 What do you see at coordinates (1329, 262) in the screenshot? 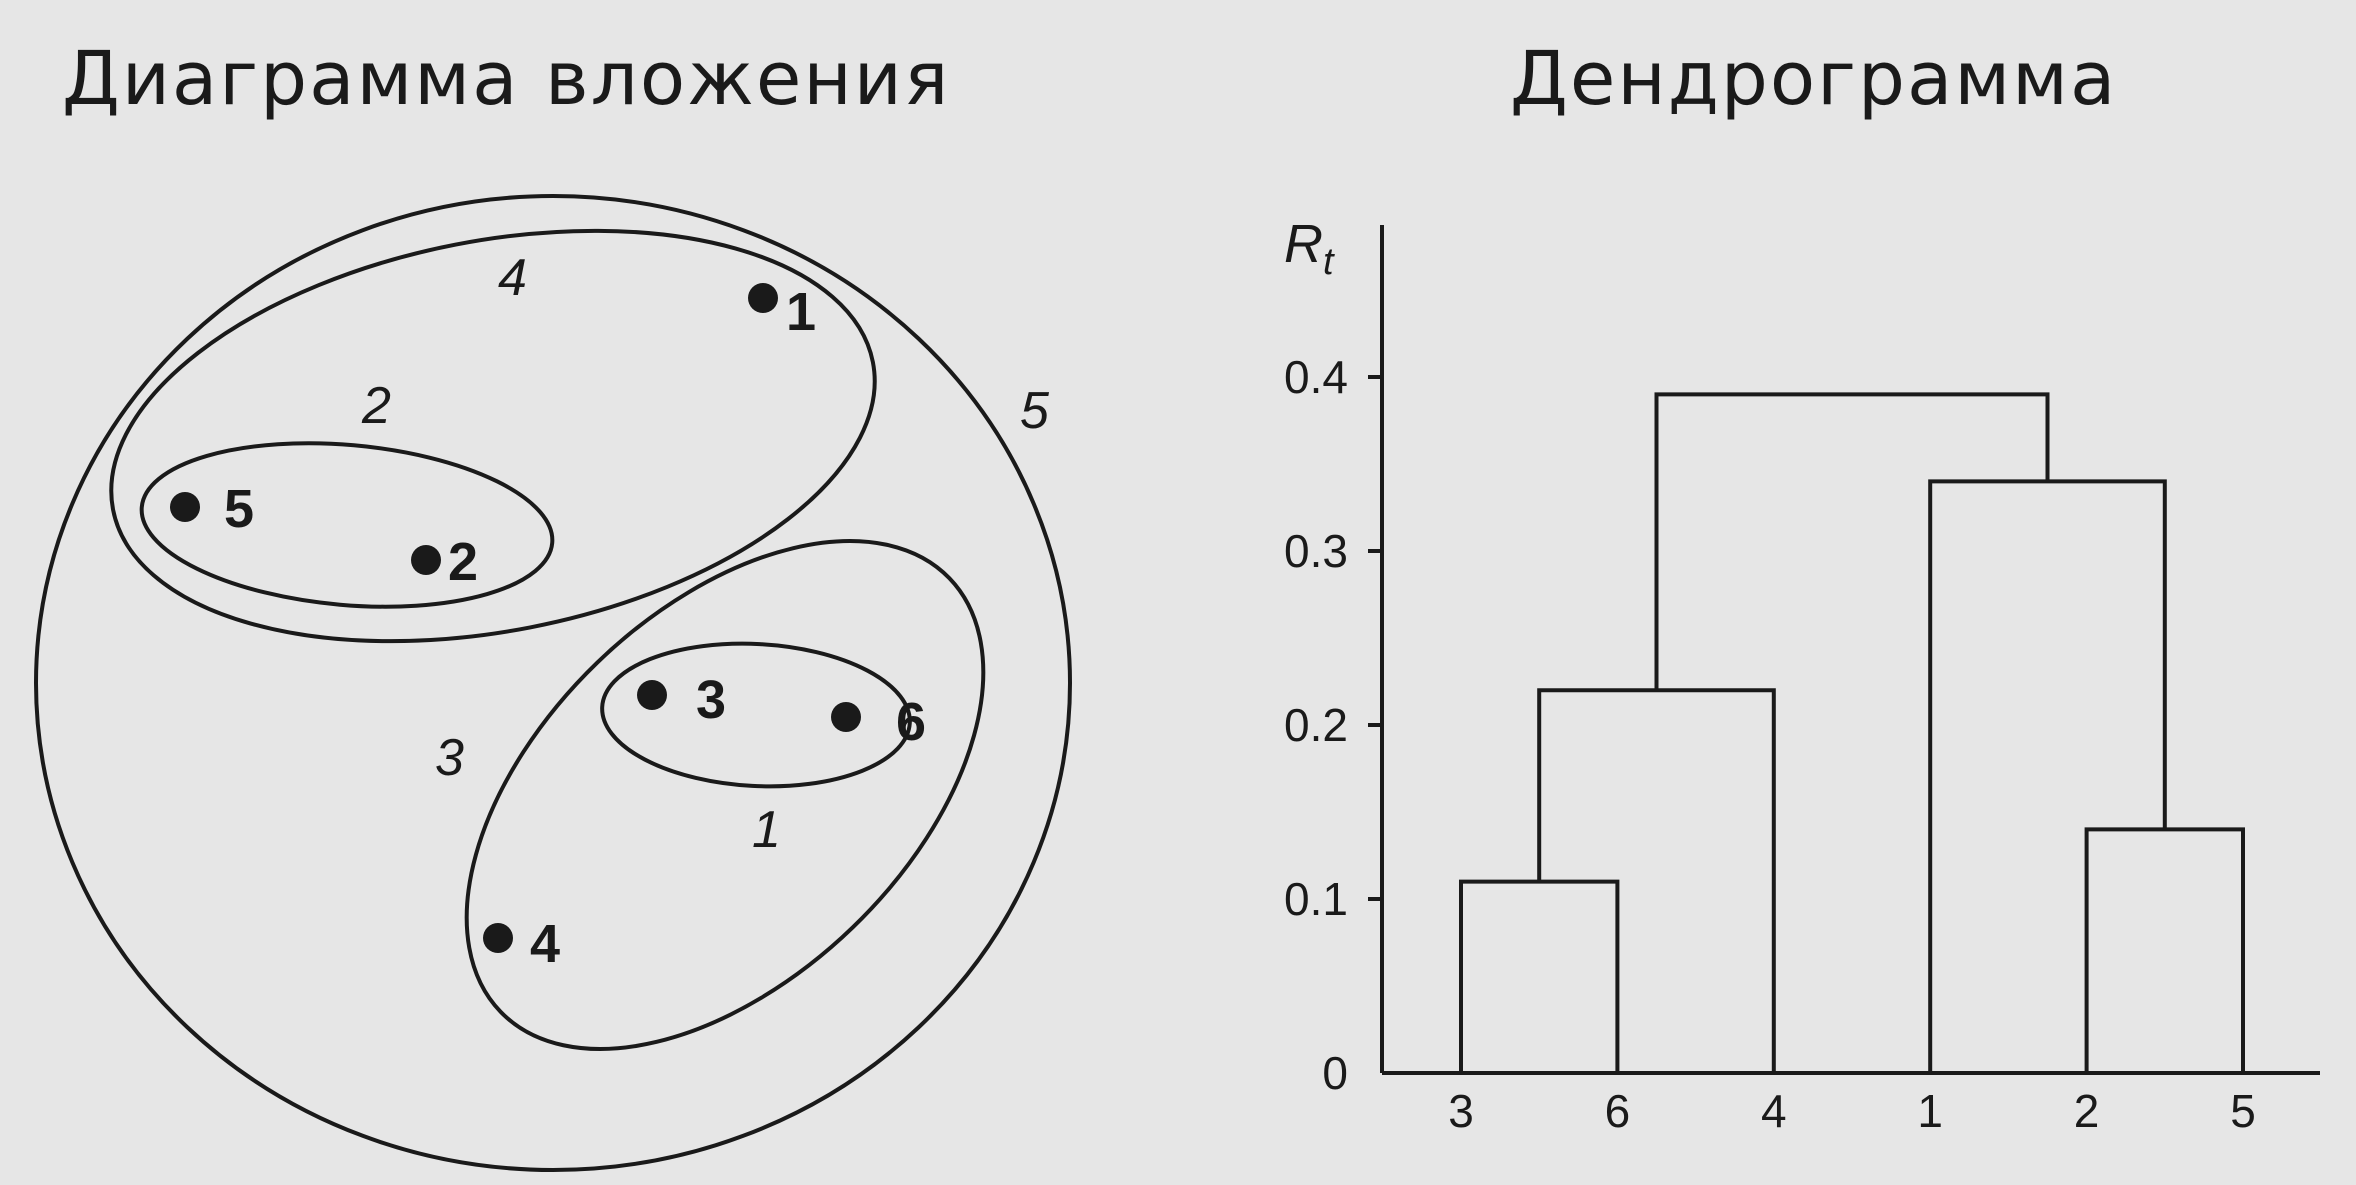
I see `y-axis-title-subscript: t` at bounding box center [1329, 262].